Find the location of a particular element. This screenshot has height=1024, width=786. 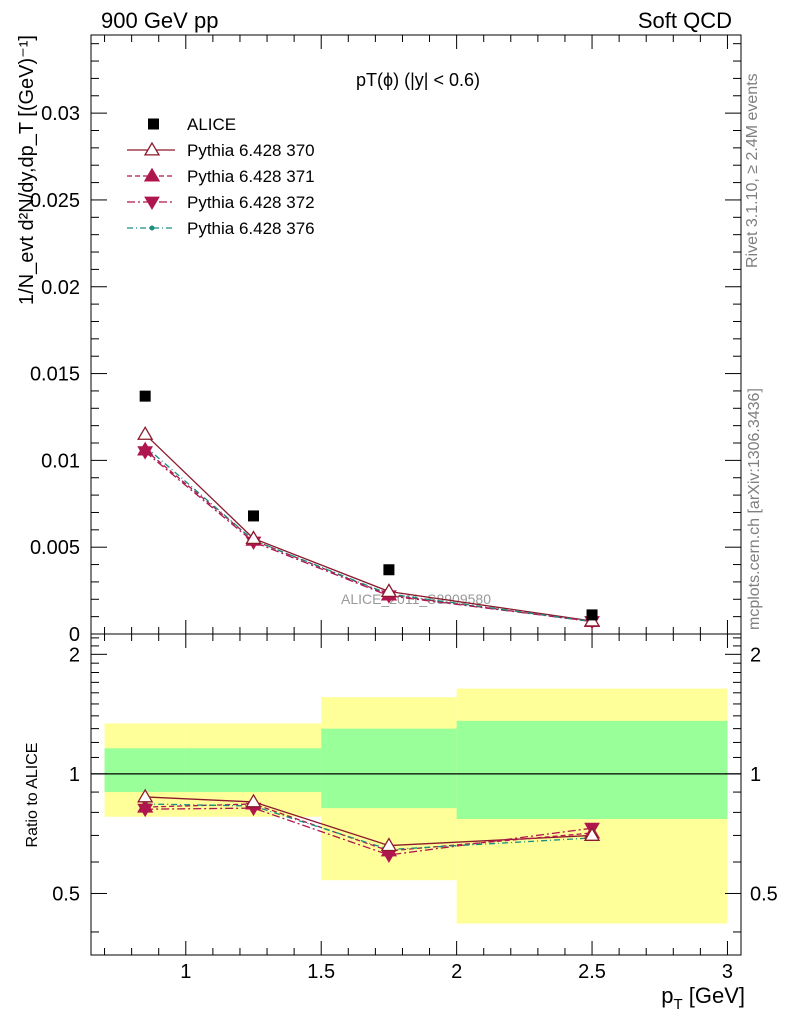

header-right: Soft QCD is located at coordinates (684, 20).